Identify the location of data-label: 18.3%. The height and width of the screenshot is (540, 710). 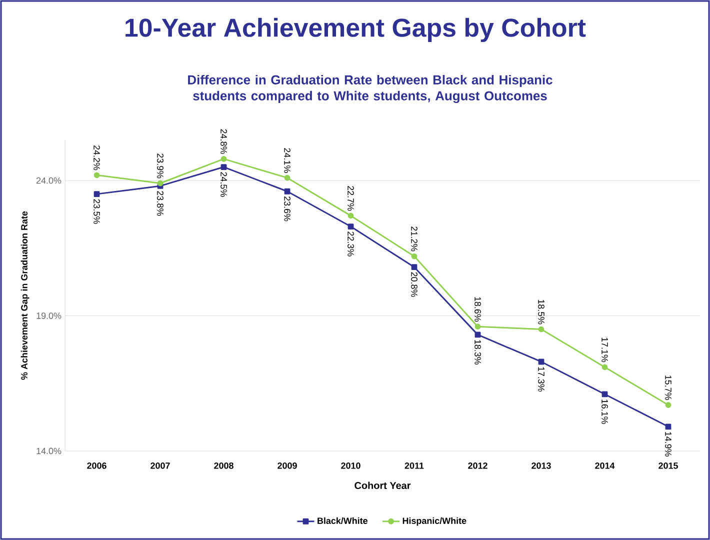
(477, 352).